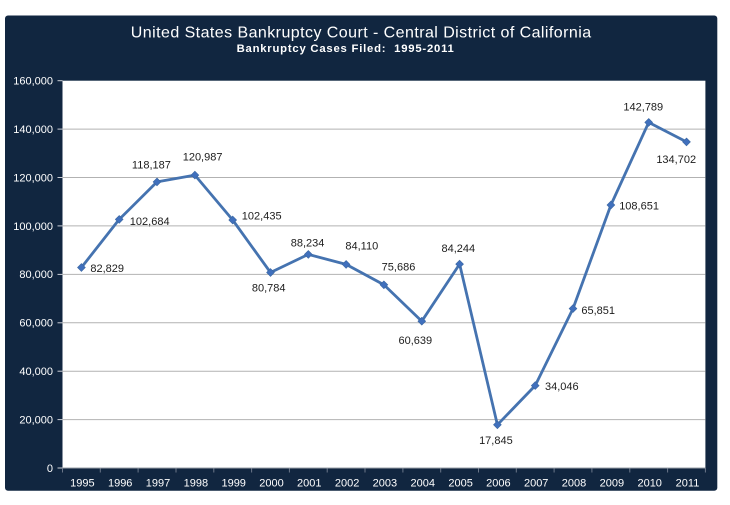  Describe the element at coordinates (33, 178) in the screenshot. I see `svg-text: 120,000` at that location.